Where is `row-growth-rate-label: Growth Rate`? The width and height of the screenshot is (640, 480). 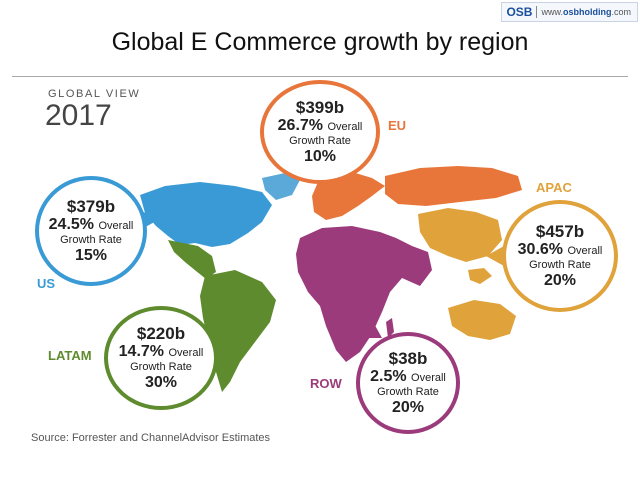
row-growth-rate-label: Growth Rate is located at coordinates (408, 392).